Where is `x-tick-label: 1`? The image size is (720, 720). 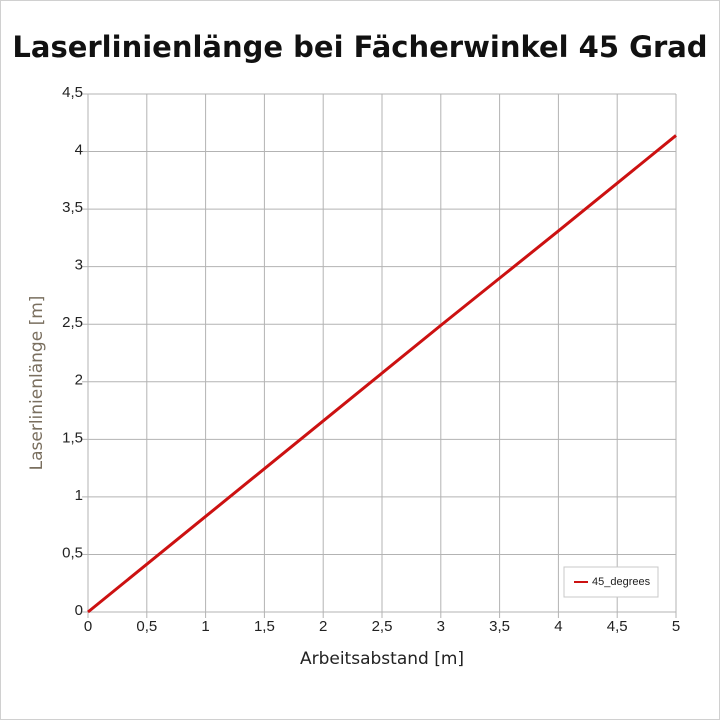 x-tick-label: 1 is located at coordinates (205, 626).